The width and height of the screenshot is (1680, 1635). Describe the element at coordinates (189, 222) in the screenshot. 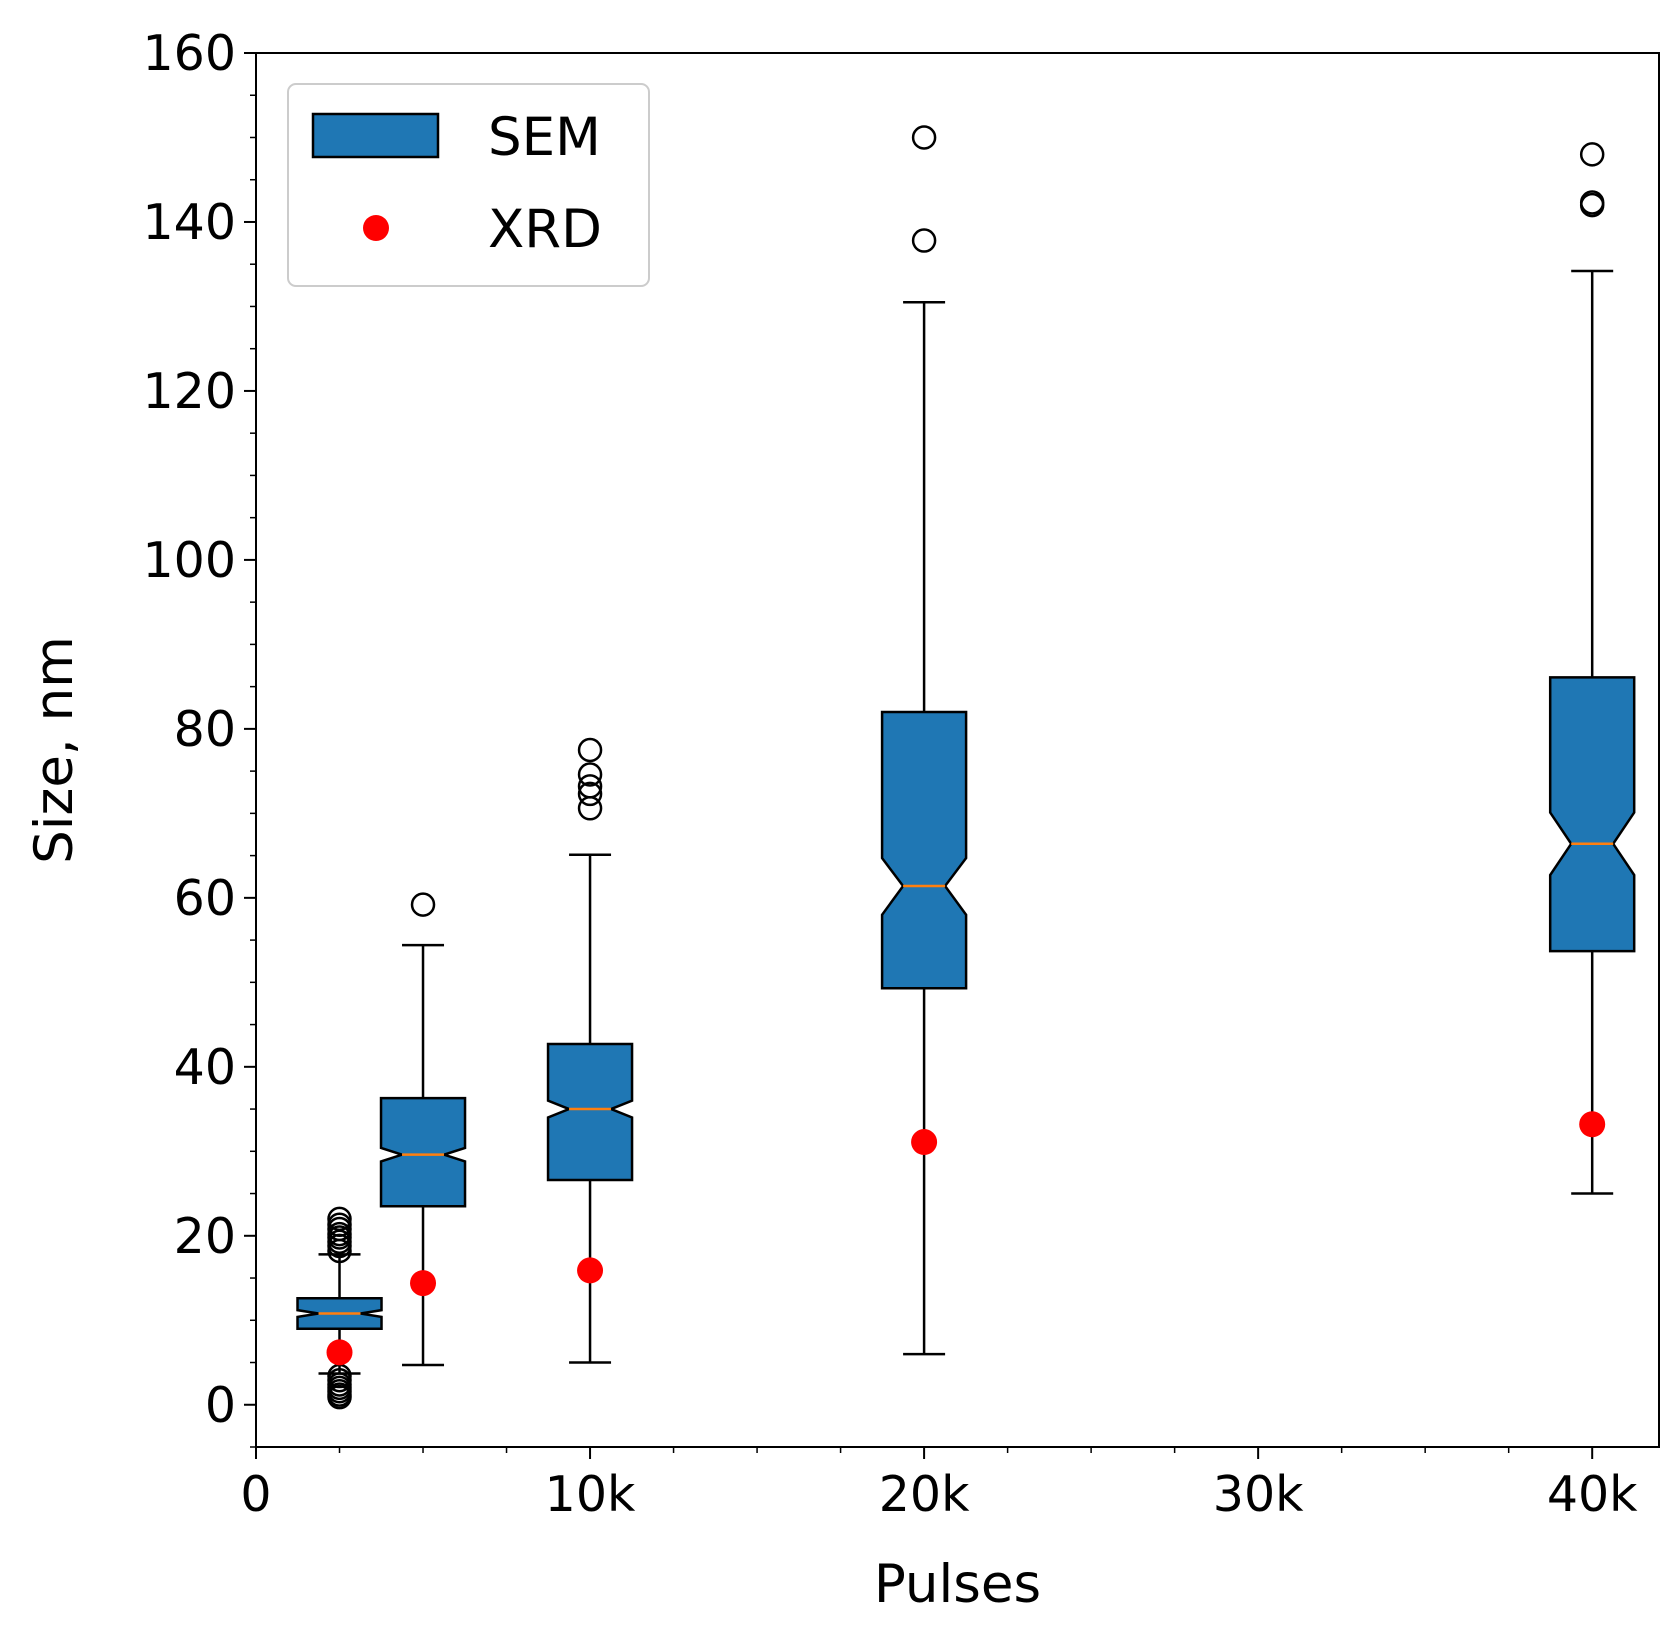

I see `y-tick-label: 140` at that location.